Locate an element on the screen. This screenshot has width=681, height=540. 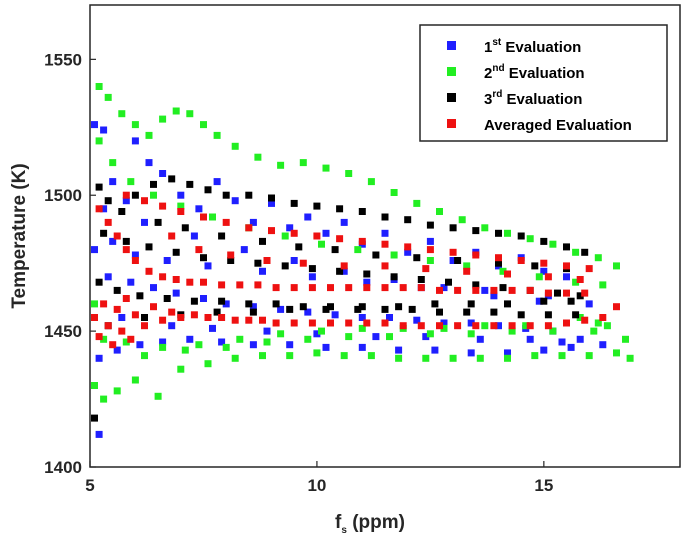
legend-label: 2nd Evaluation is located at coordinates (534, 72).